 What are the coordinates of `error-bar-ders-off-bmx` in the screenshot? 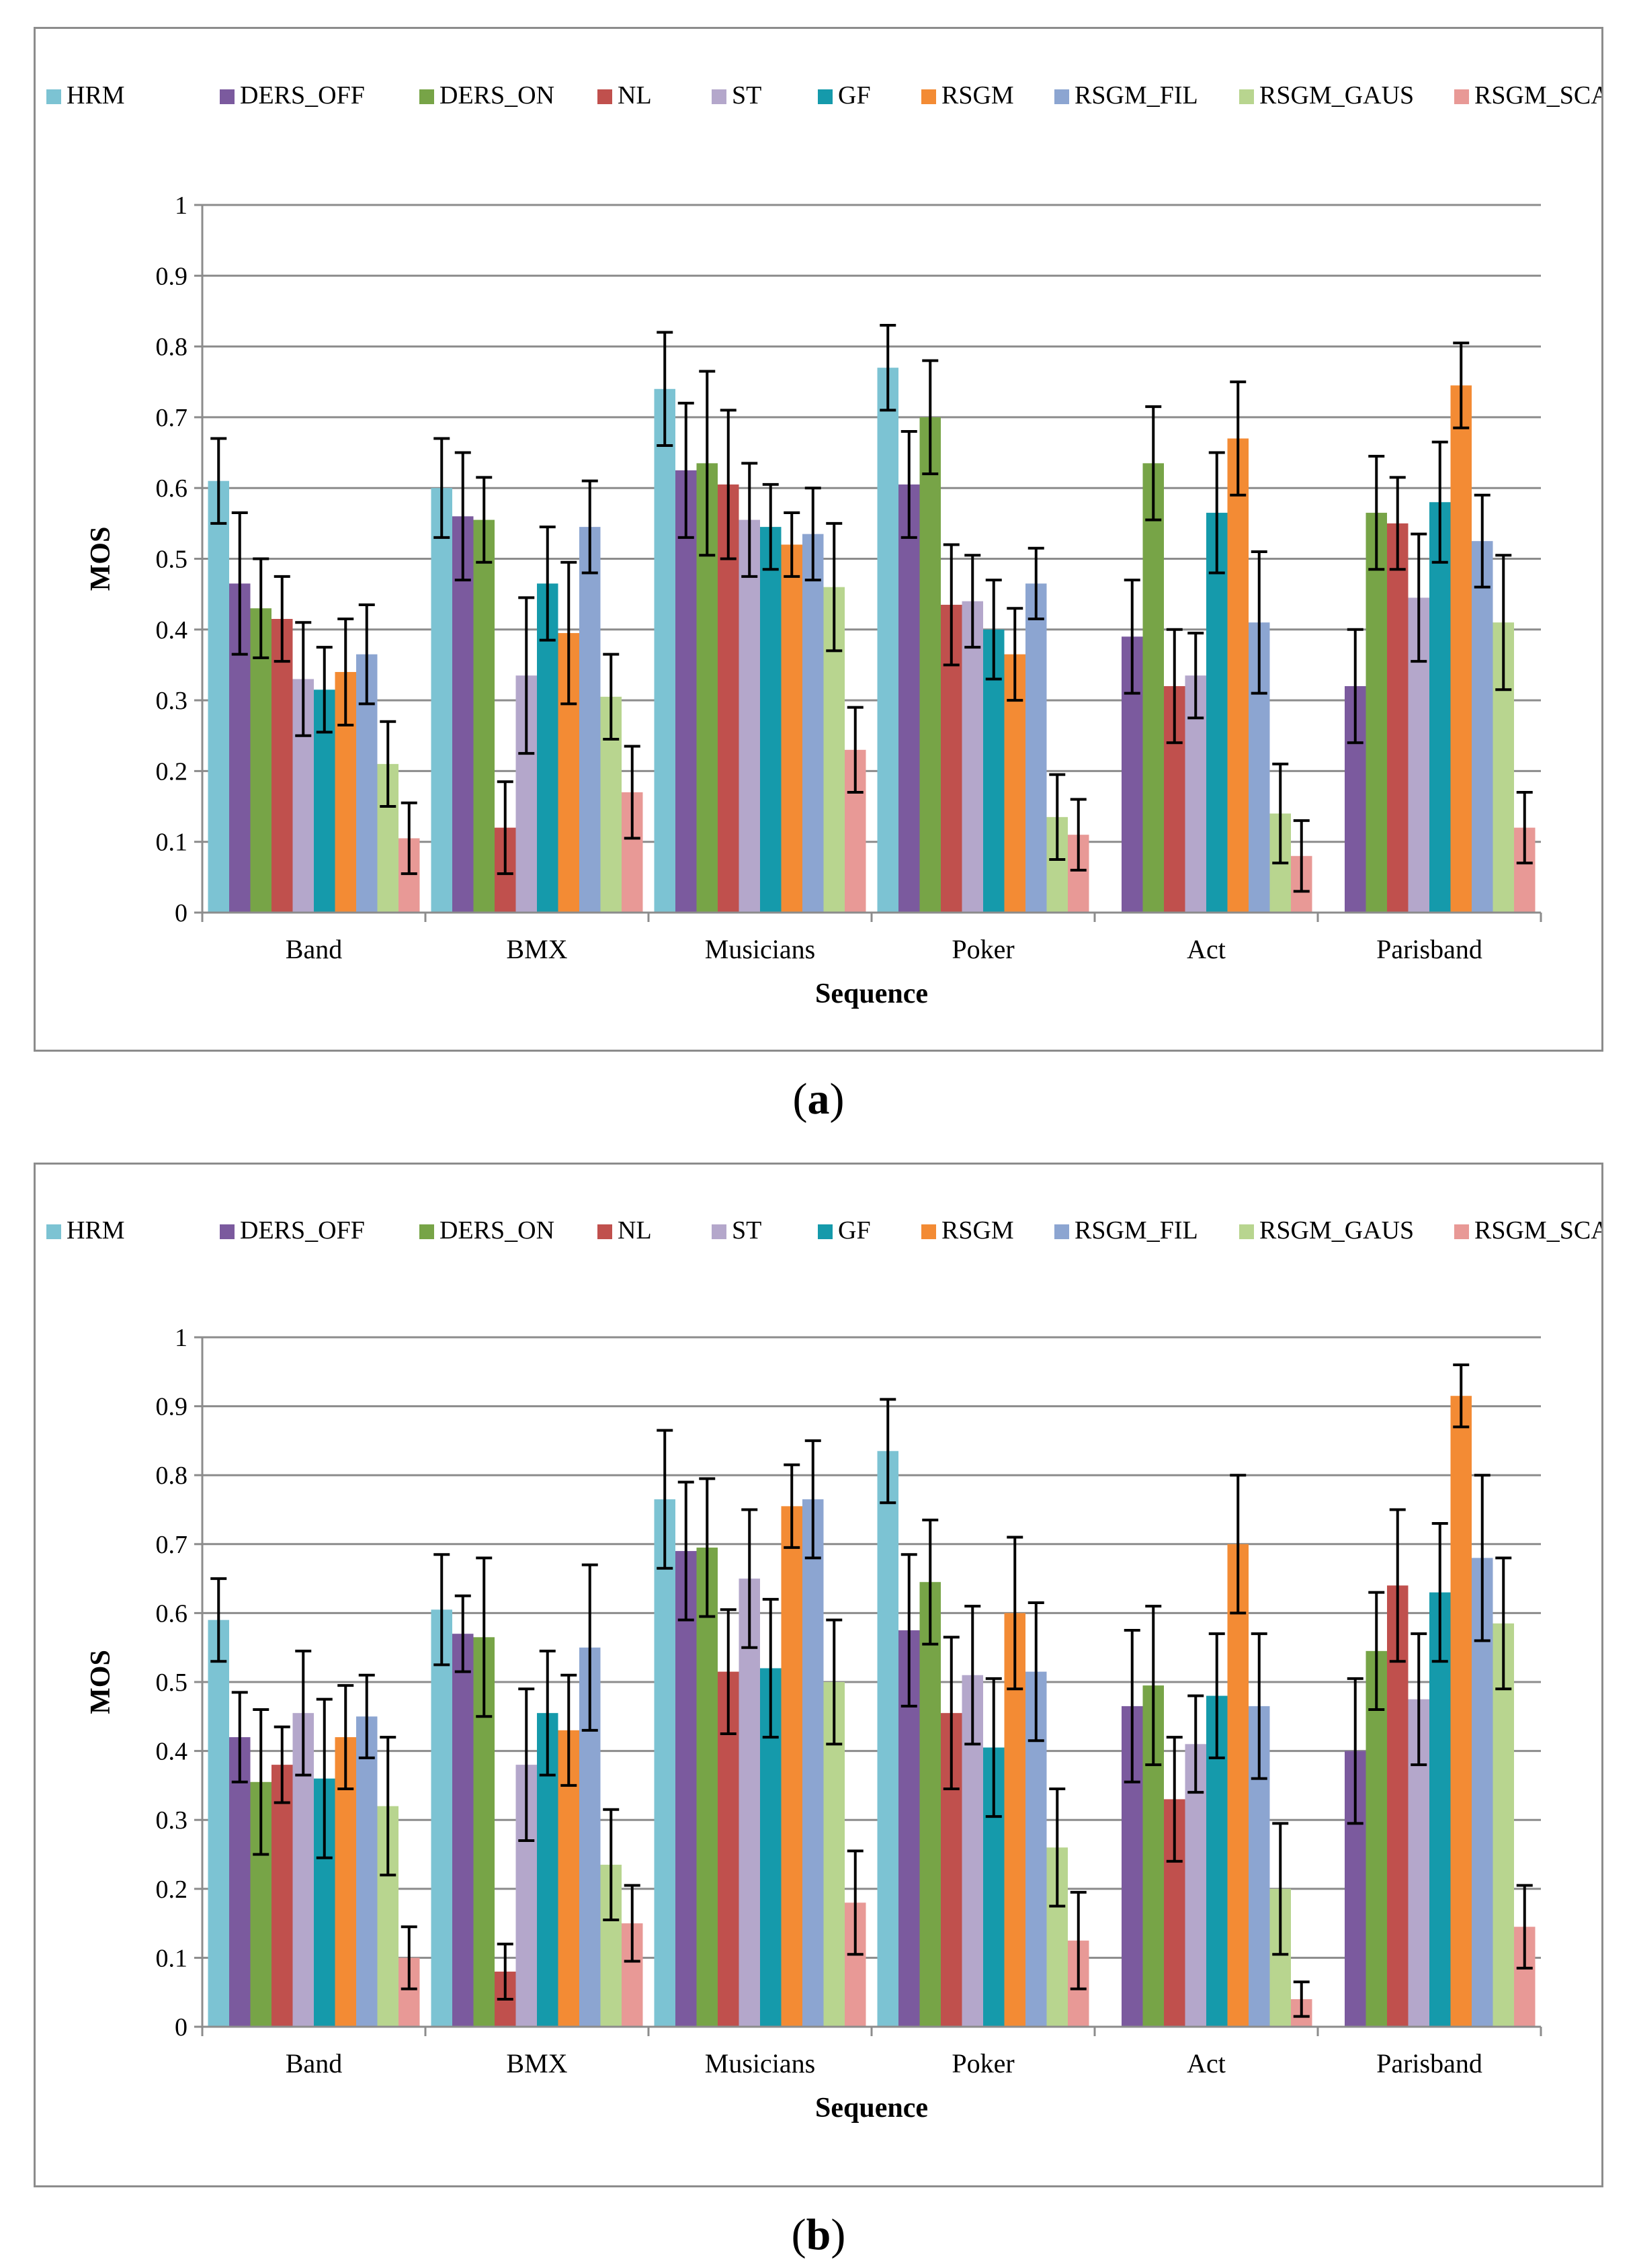 It's located at (463, 516).